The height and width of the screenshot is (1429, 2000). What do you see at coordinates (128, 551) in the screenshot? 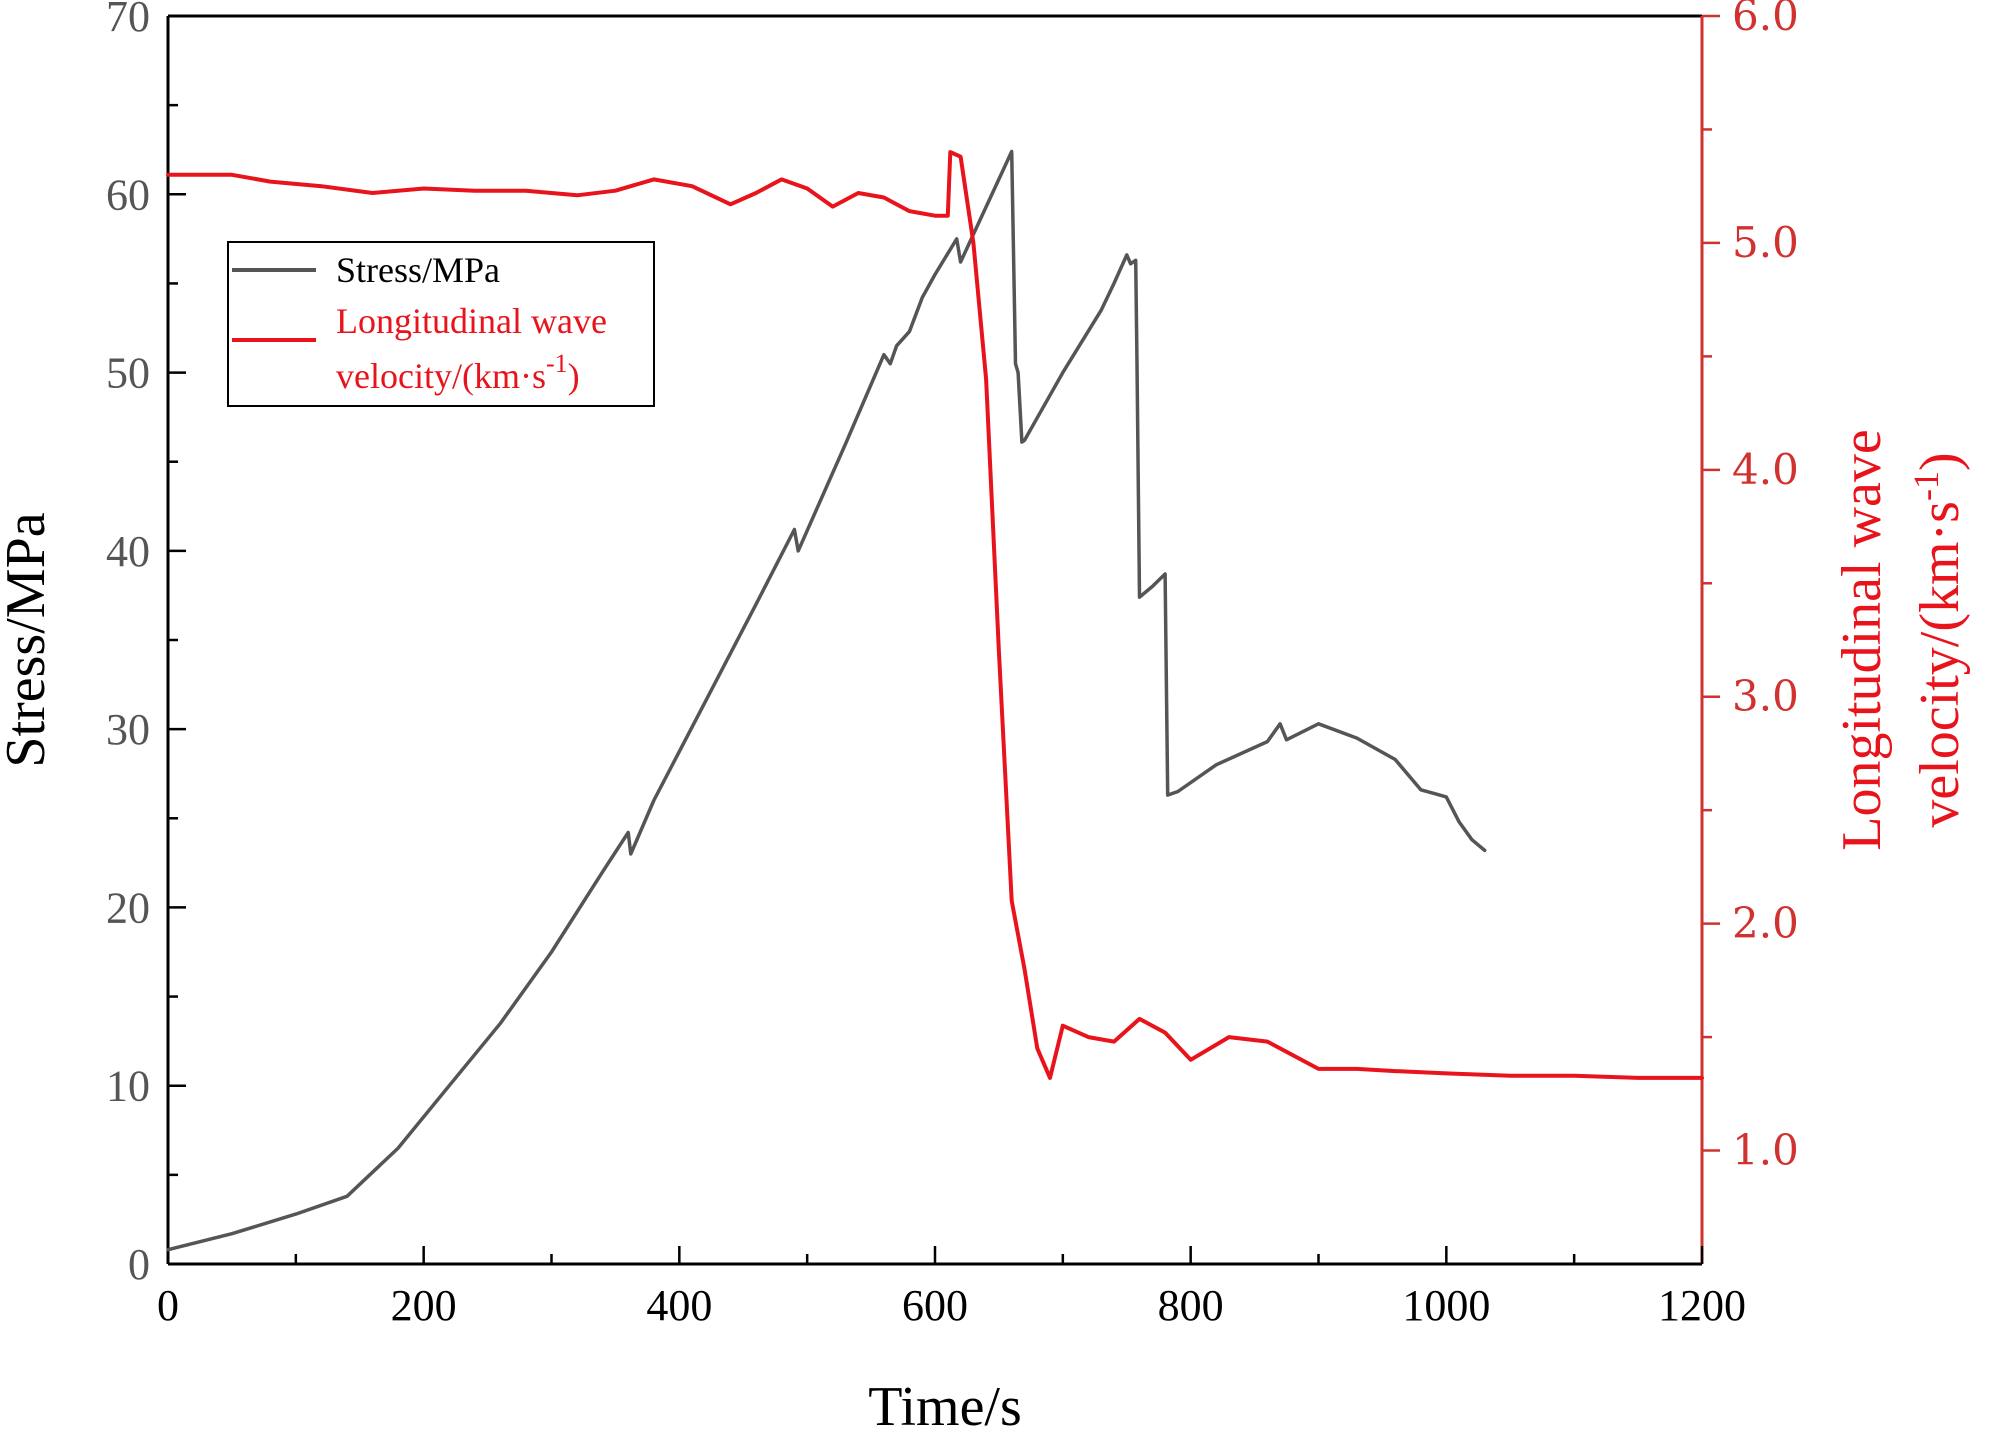
I see `left-y-tick-label: 40` at bounding box center [128, 551].